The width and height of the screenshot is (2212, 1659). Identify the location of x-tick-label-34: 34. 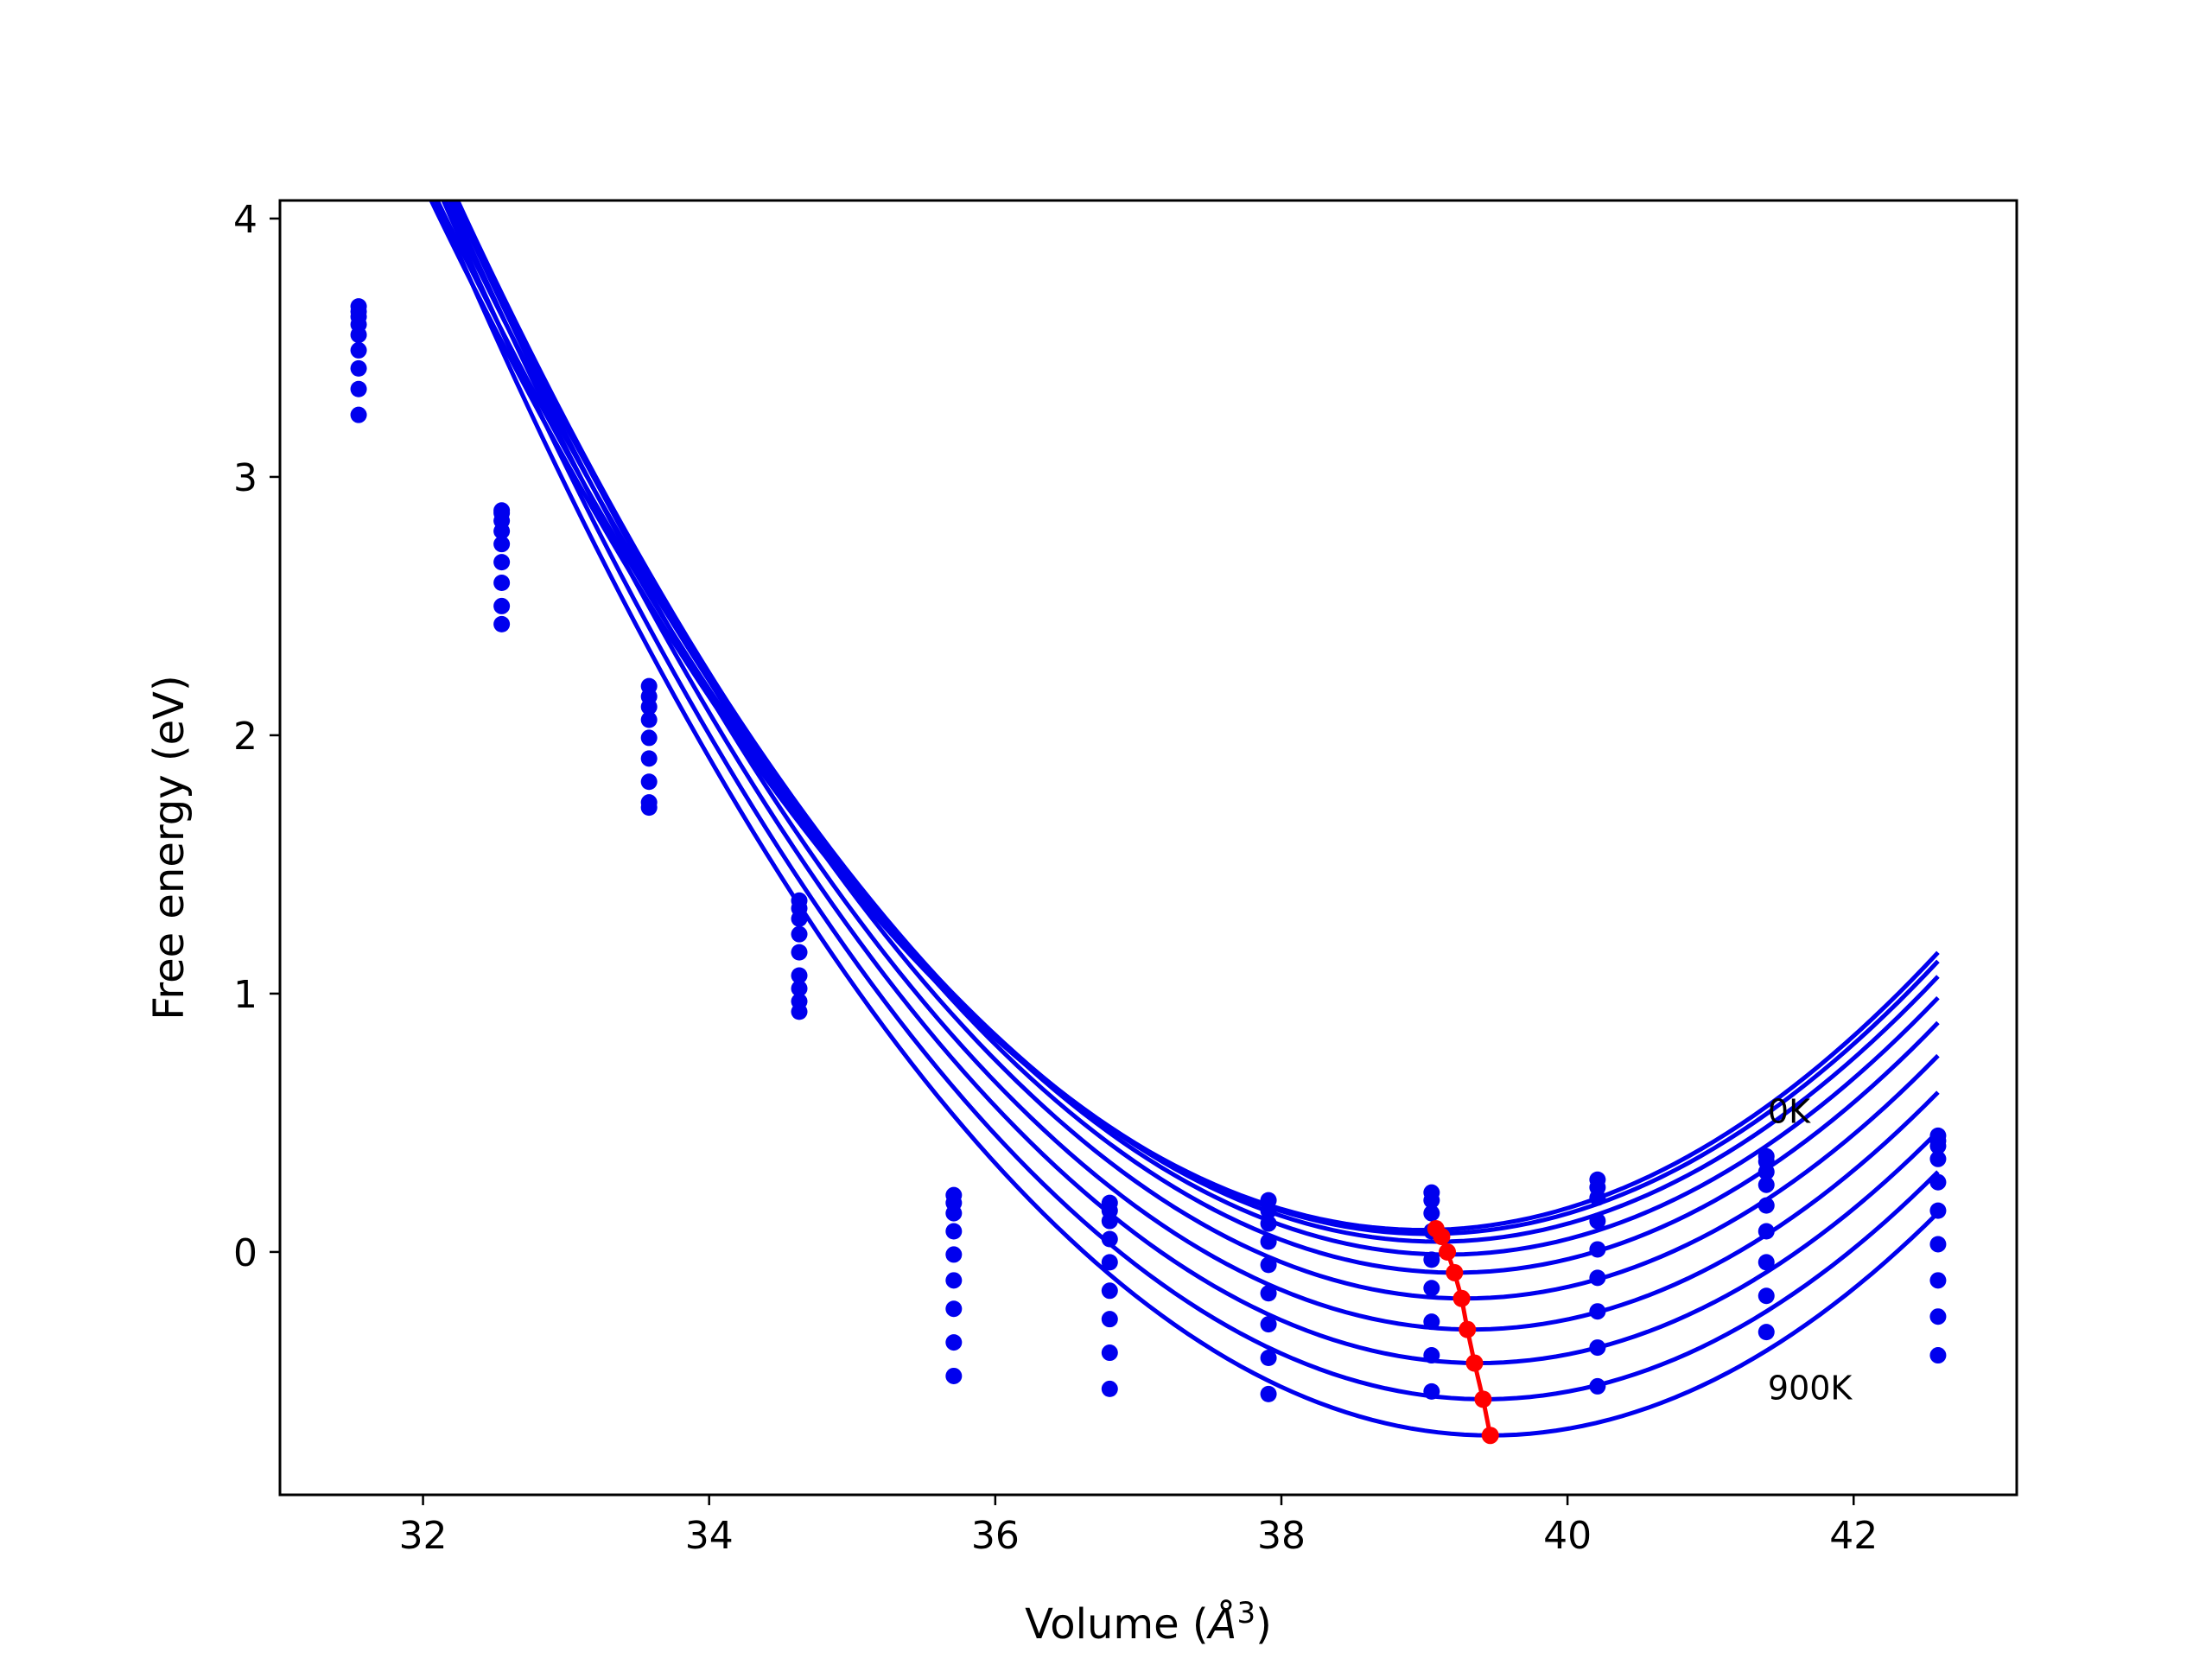
(709, 1536).